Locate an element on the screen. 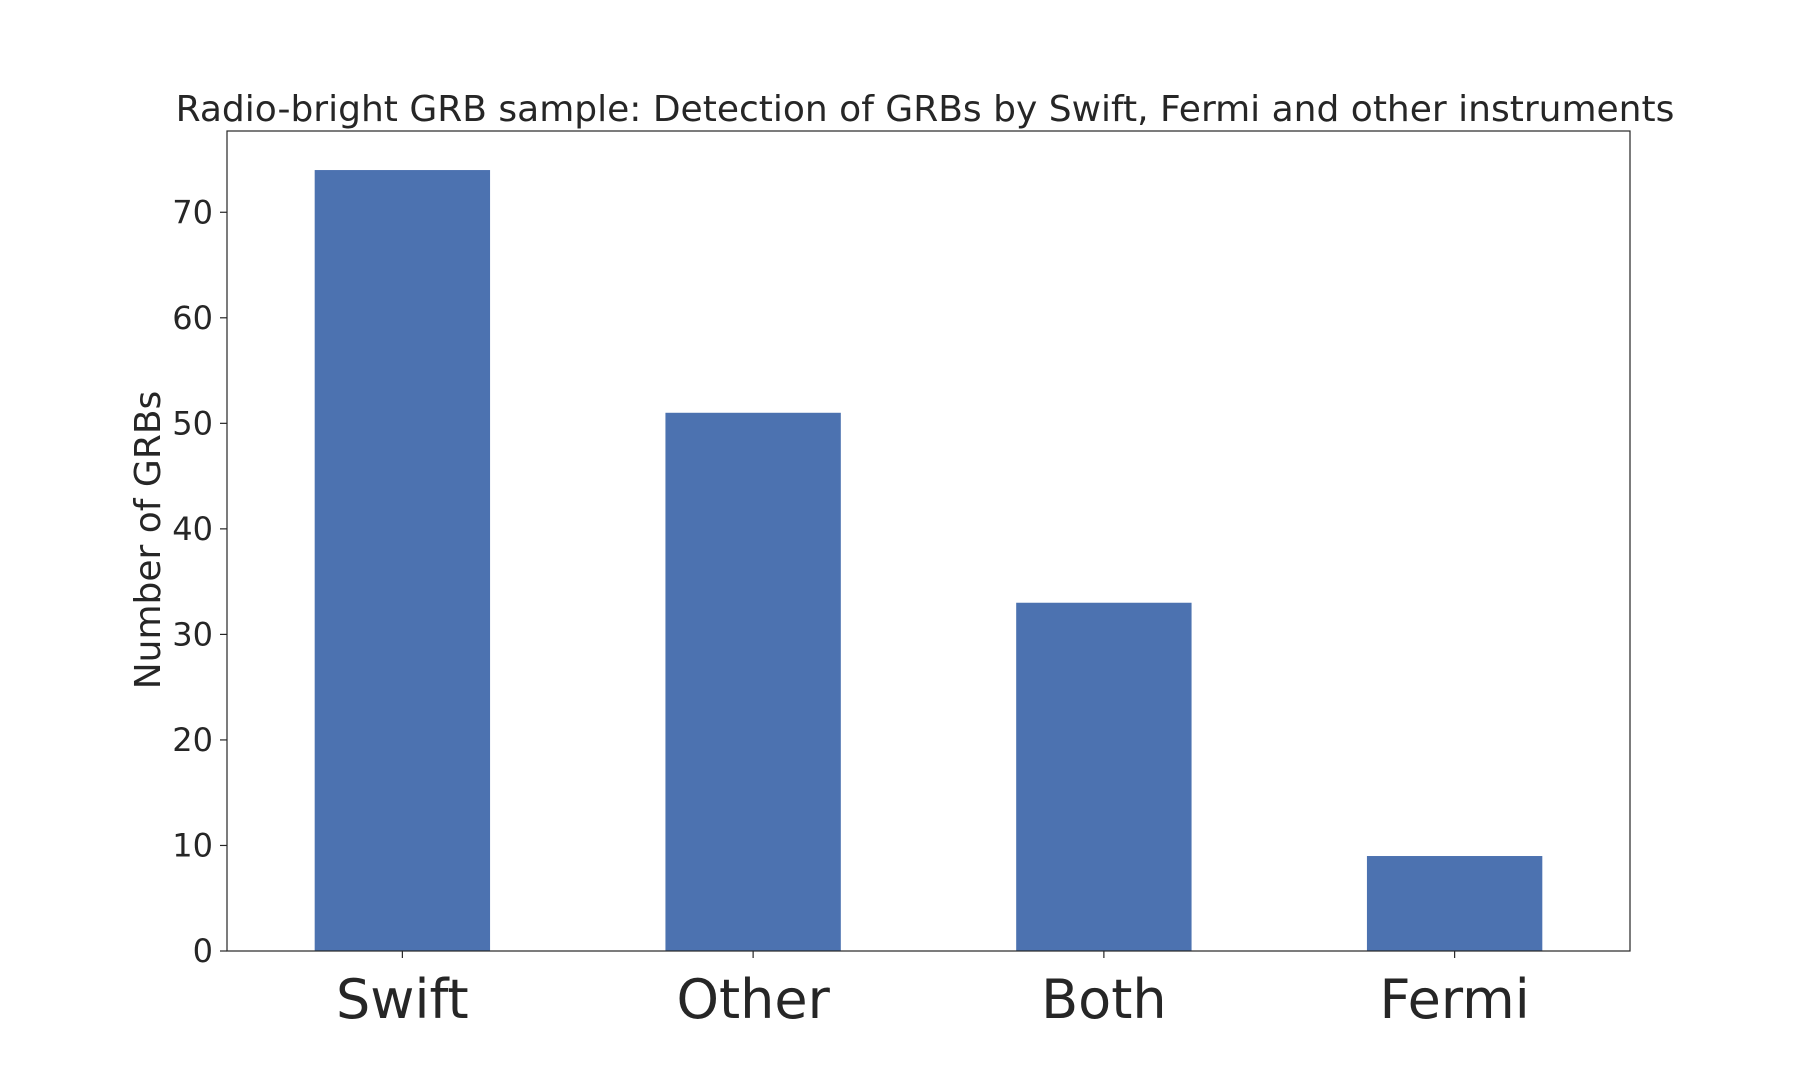  y-tick-label: 30 is located at coordinates (192, 634).